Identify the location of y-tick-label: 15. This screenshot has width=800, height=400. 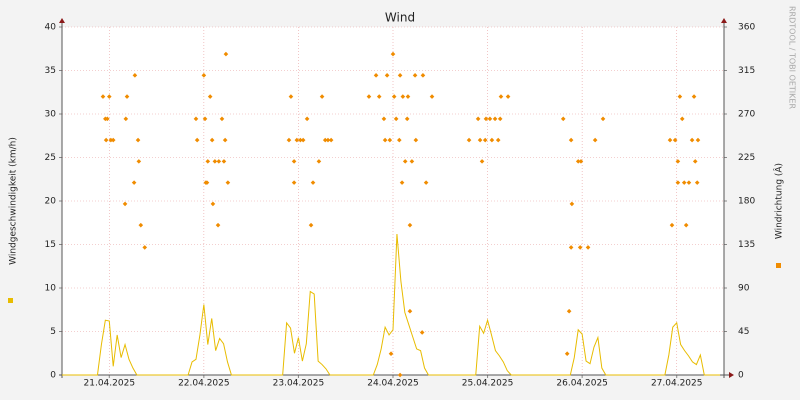
(50, 245).